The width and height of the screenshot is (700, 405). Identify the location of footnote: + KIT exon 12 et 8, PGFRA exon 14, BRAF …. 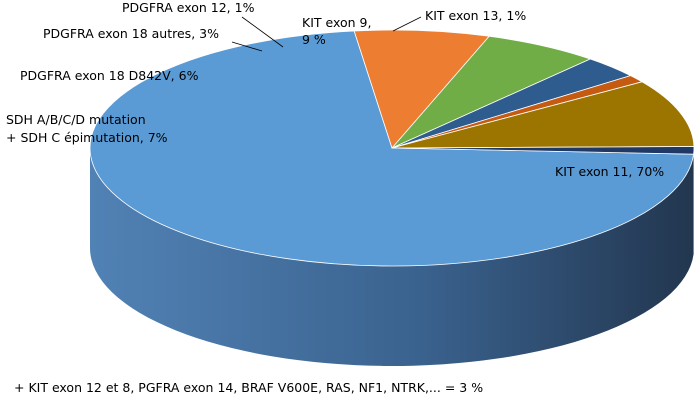
(249, 387).